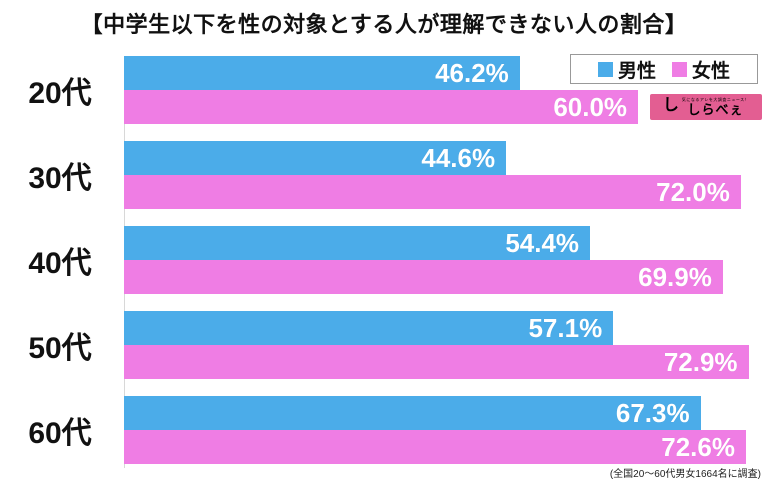  Describe the element at coordinates (357, 243) in the screenshot. I see `bar-male: 54.4%` at that location.